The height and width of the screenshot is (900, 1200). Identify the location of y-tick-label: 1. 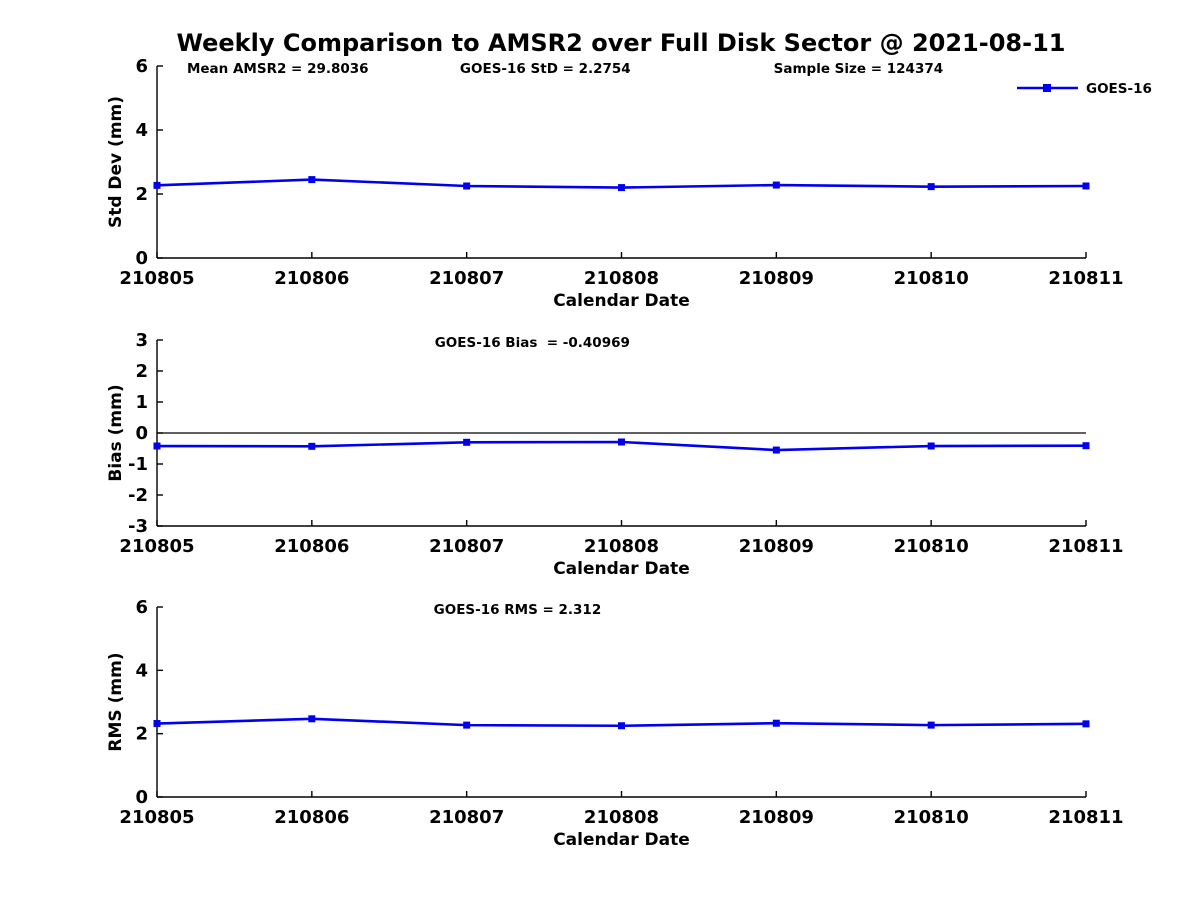
(141, 402).